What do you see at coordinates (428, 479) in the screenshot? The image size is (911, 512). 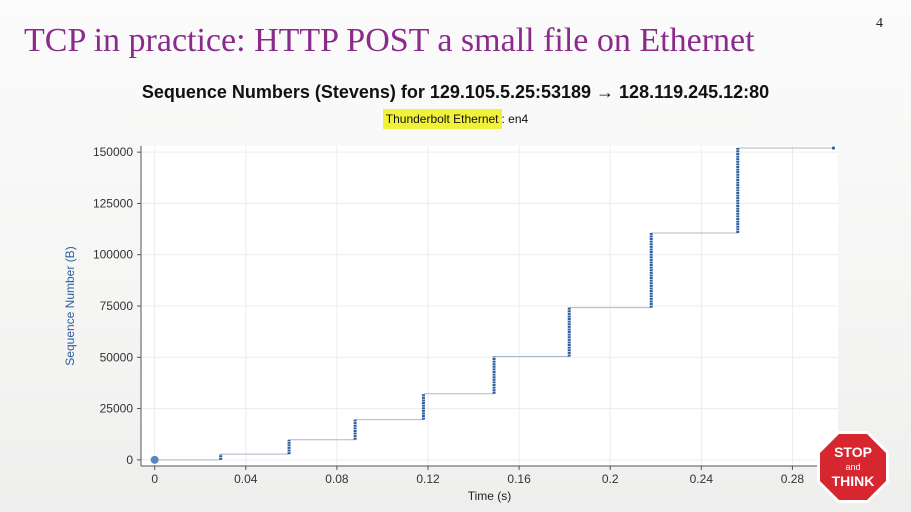 I see `x-tick-label: 0.12` at bounding box center [428, 479].